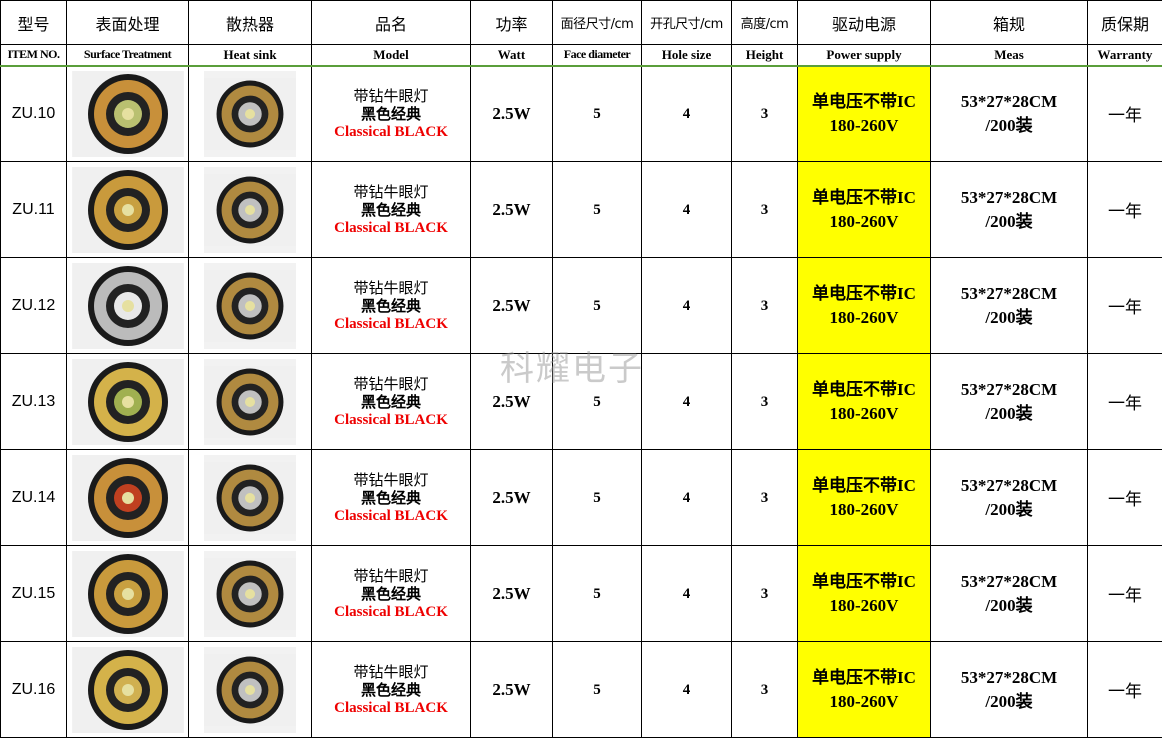 The width and height of the screenshot is (1162, 738). Describe the element at coordinates (128, 55) in the screenshot. I see `header-en: Surface Treatment` at that location.